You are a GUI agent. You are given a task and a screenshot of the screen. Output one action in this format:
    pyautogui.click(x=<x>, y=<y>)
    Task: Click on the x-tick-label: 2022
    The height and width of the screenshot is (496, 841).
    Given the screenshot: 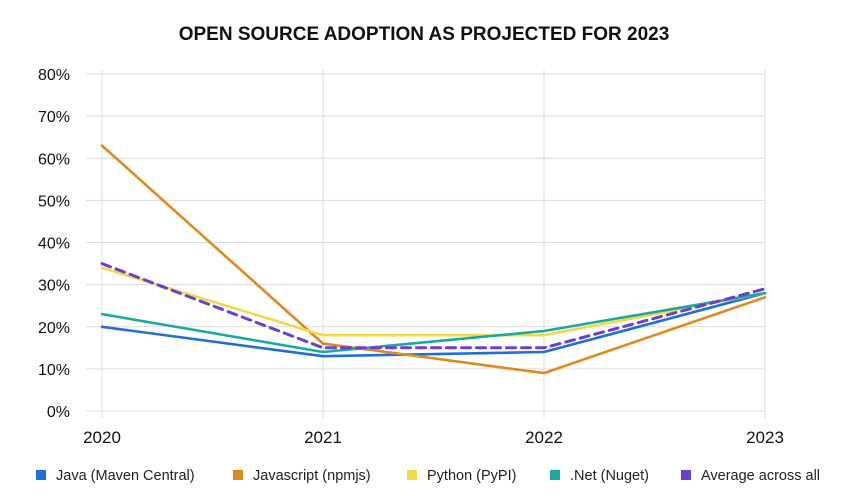 What is the action you would take?
    pyautogui.click(x=544, y=437)
    